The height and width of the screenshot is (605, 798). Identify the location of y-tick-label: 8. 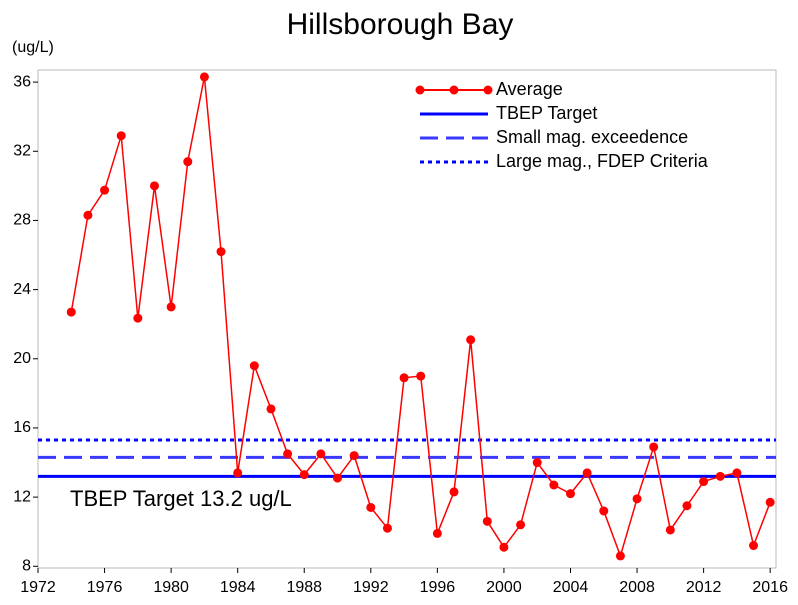
(26, 565).